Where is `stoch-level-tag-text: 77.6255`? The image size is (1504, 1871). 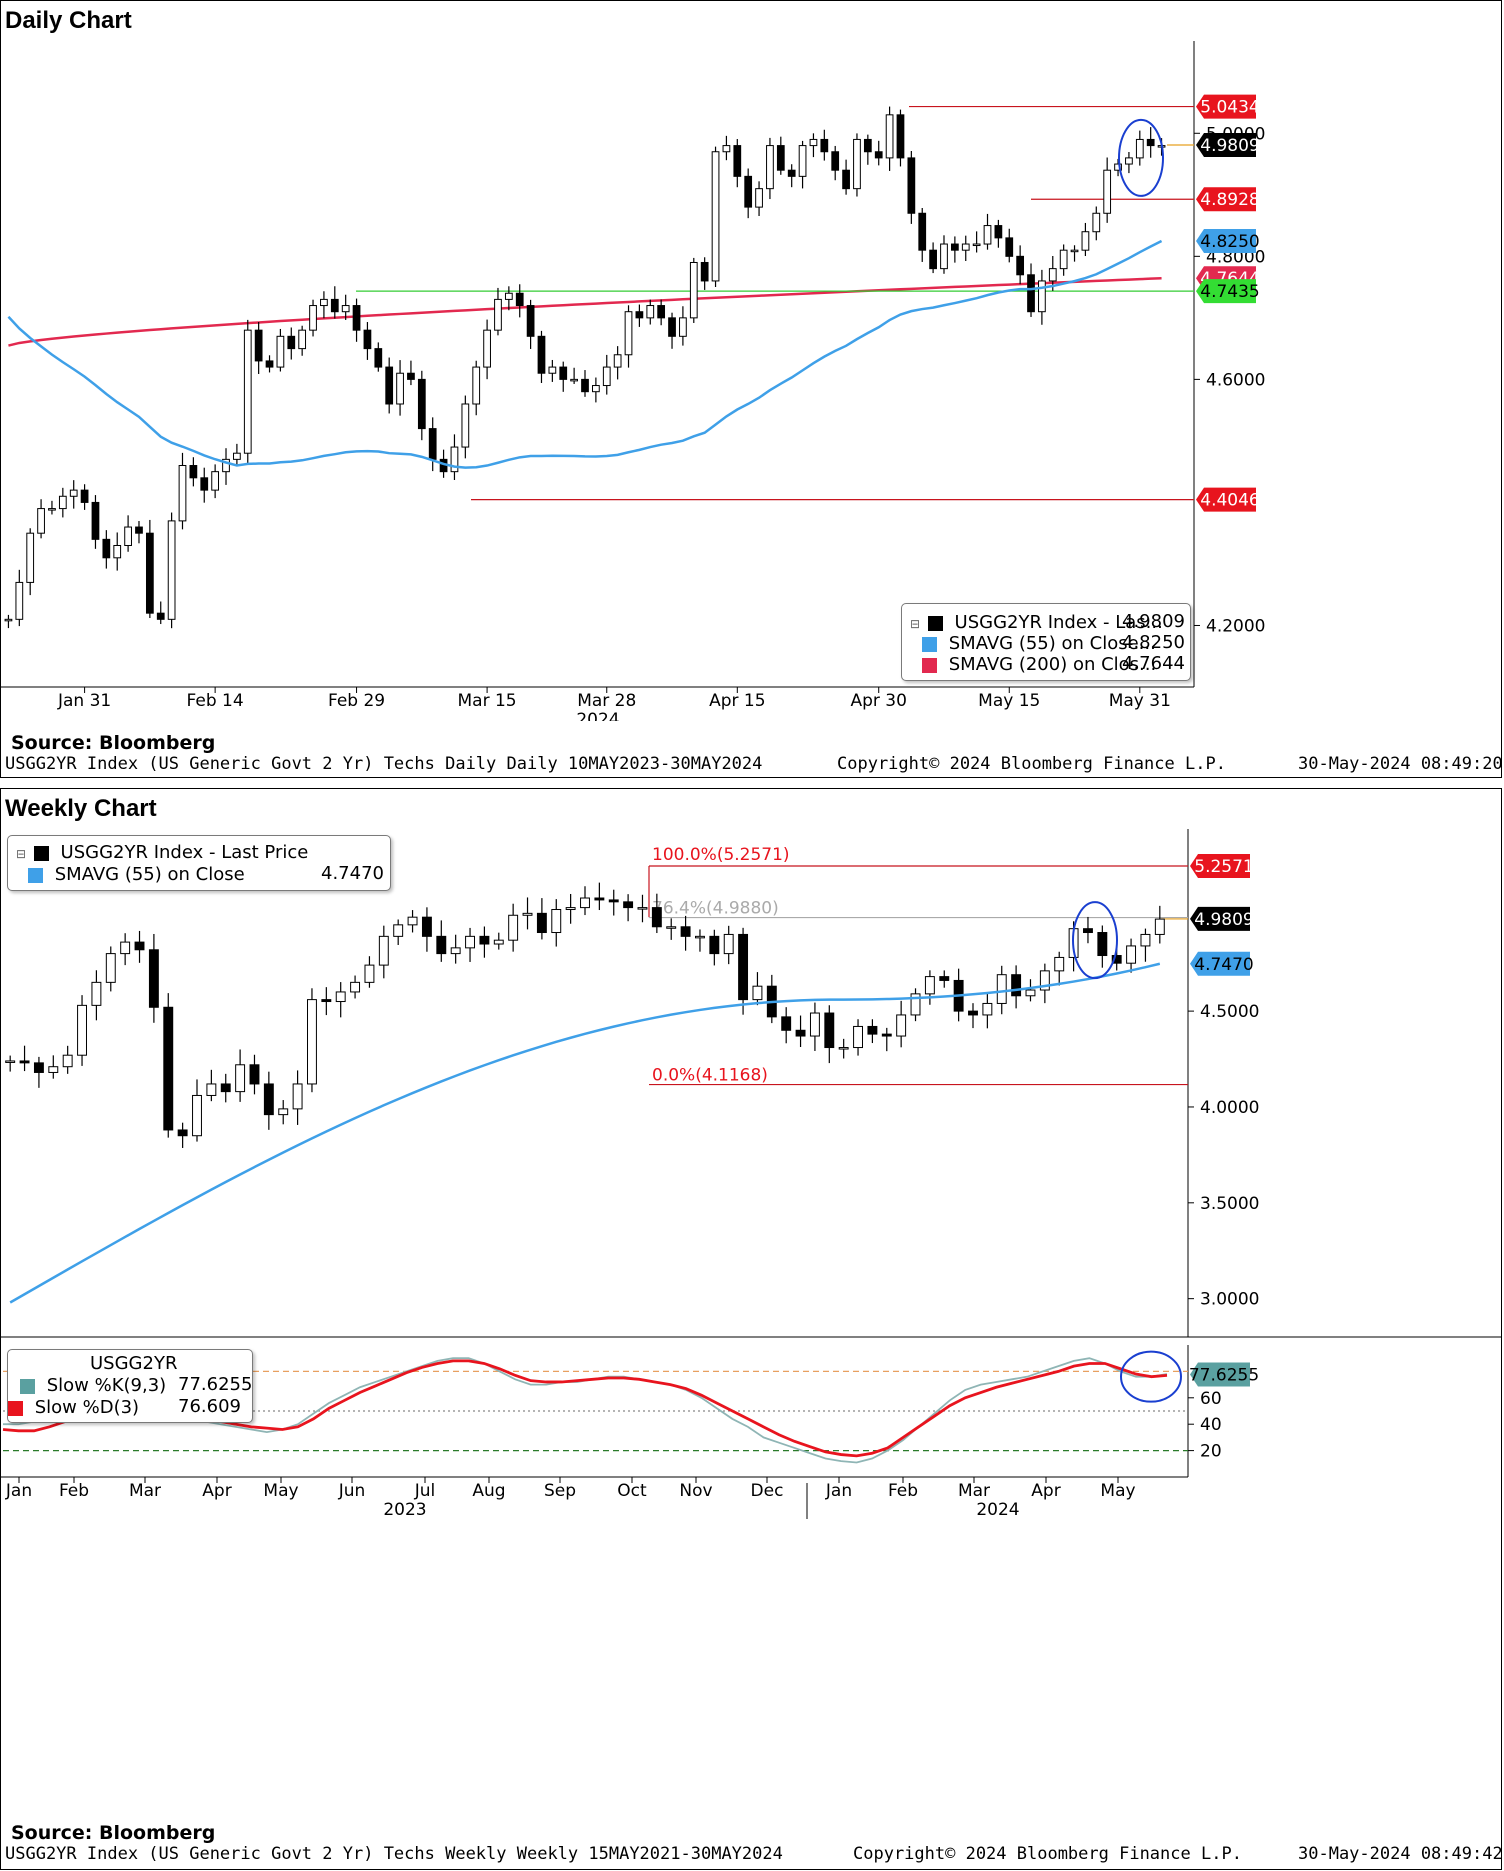 stoch-level-tag-text: 77.6255 is located at coordinates (1224, 1376).